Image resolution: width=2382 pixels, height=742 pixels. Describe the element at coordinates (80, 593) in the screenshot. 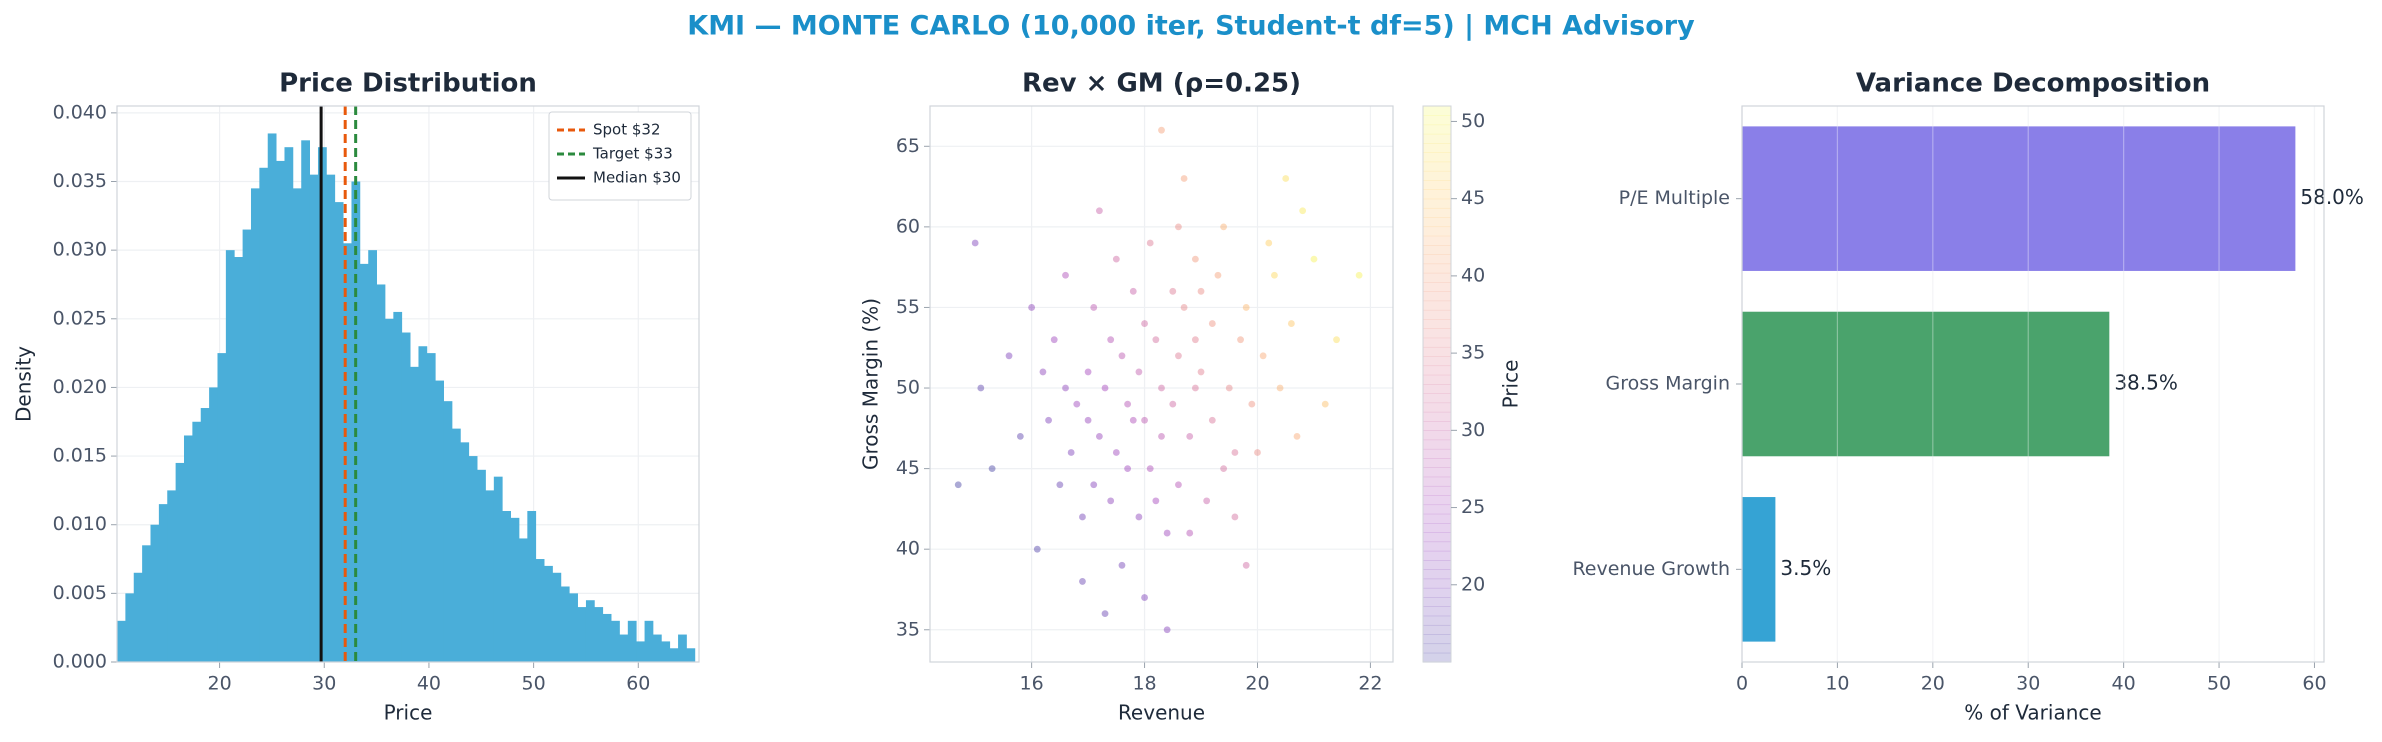

I see `y-tick-label: 0.005` at that location.